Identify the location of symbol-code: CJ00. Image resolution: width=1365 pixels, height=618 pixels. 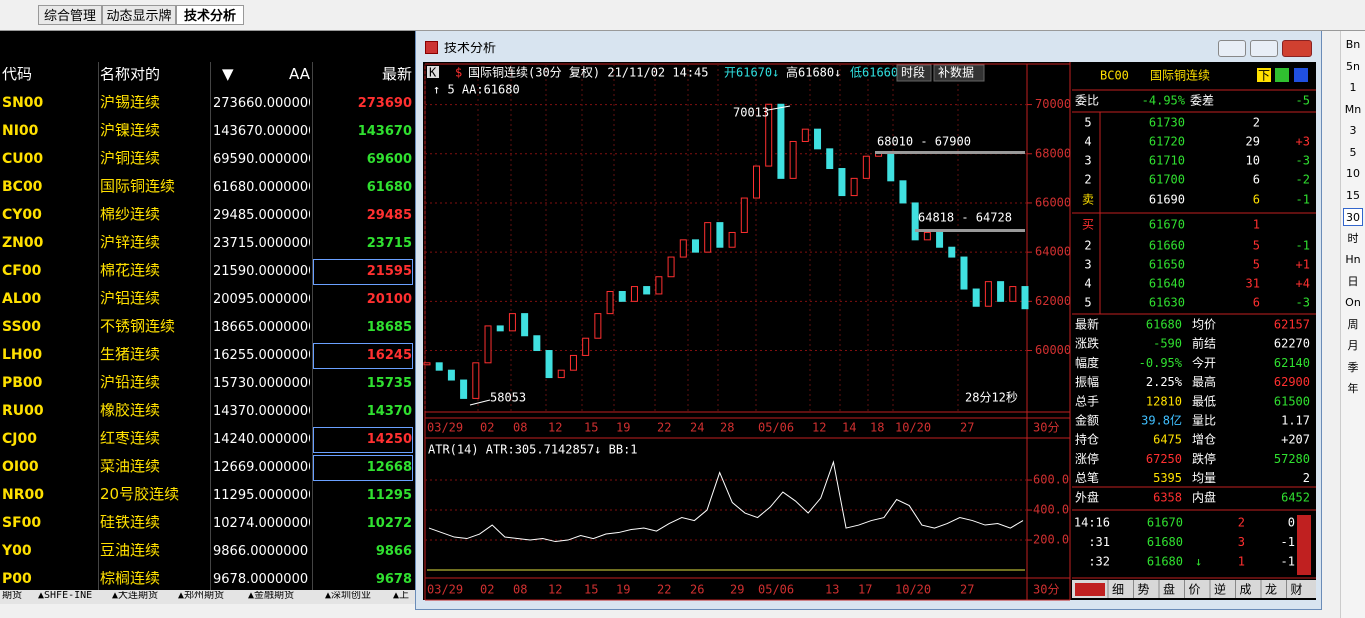
(19, 439).